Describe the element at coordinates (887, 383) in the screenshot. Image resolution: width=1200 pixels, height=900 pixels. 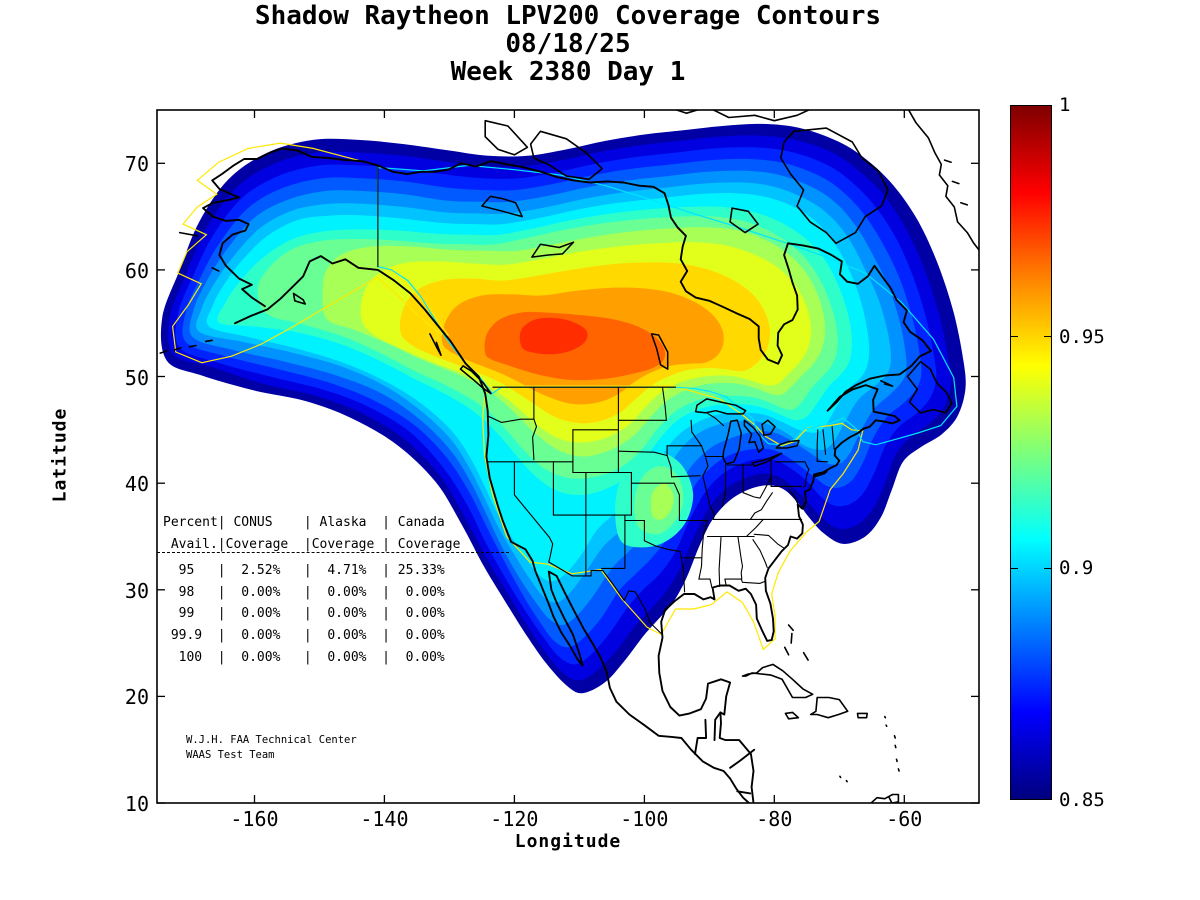
I see `island-anticosti-island` at that location.